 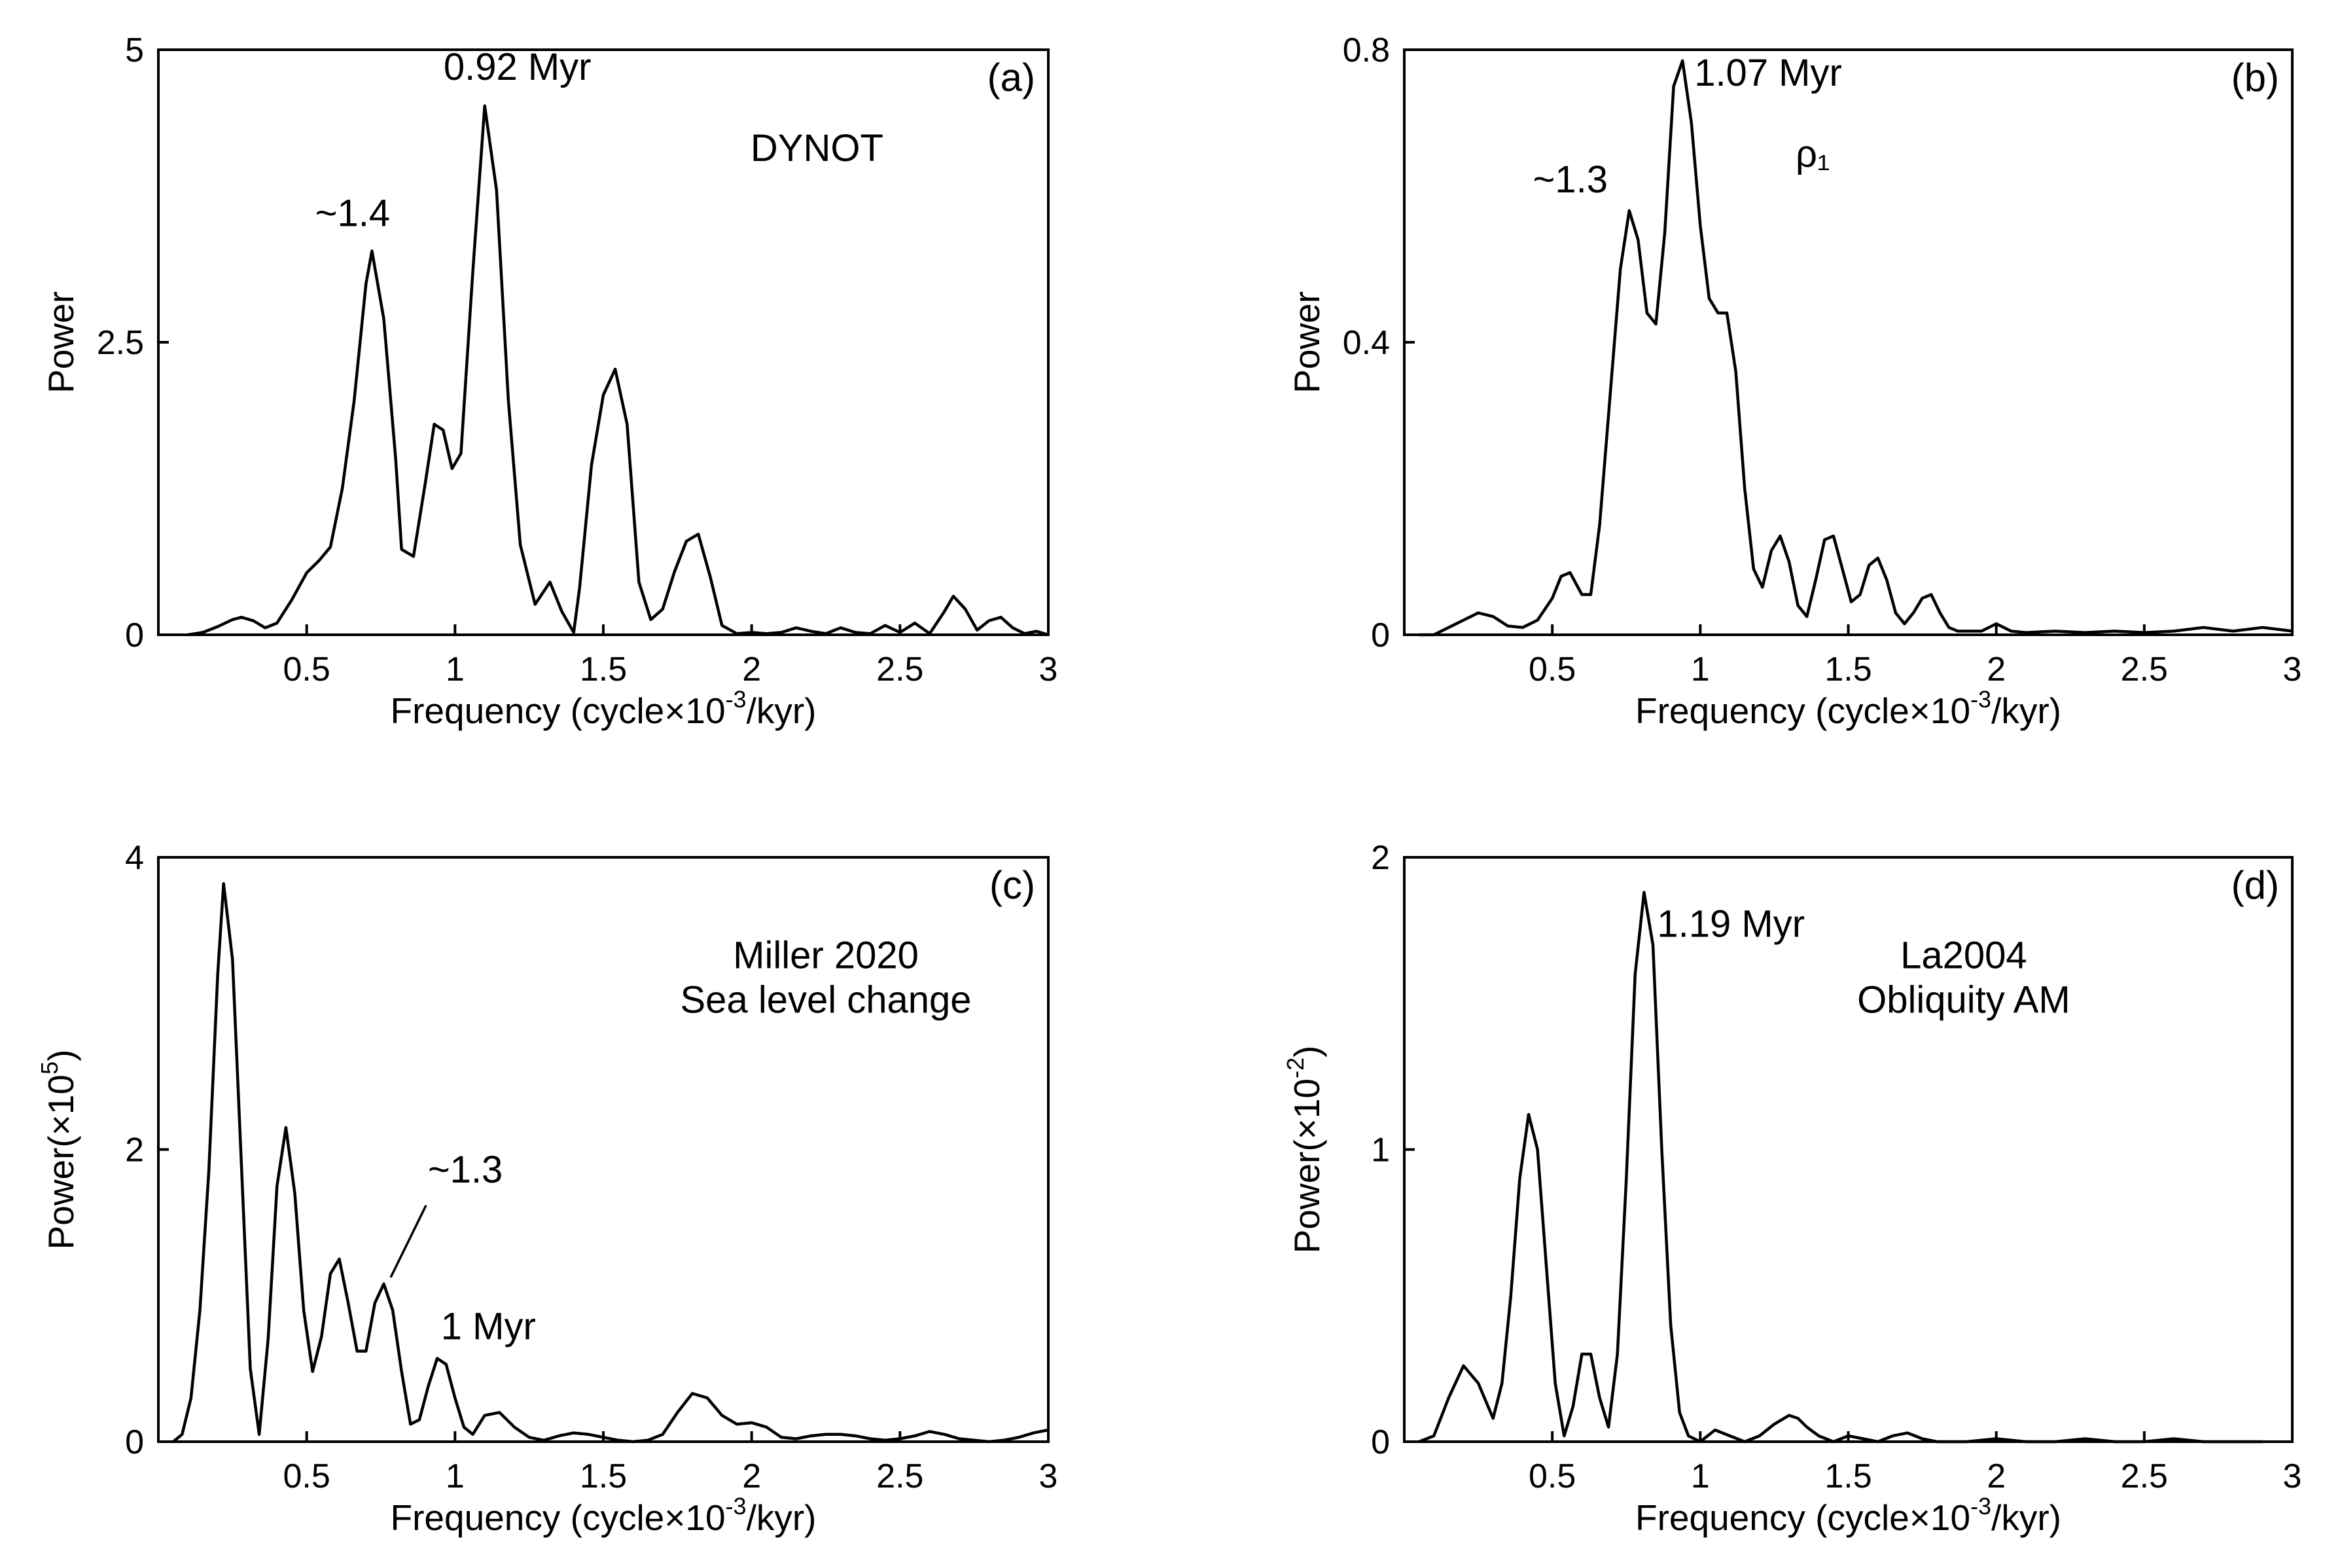 What do you see at coordinates (1963, 956) in the screenshot?
I see `inset-text: La2004` at bounding box center [1963, 956].